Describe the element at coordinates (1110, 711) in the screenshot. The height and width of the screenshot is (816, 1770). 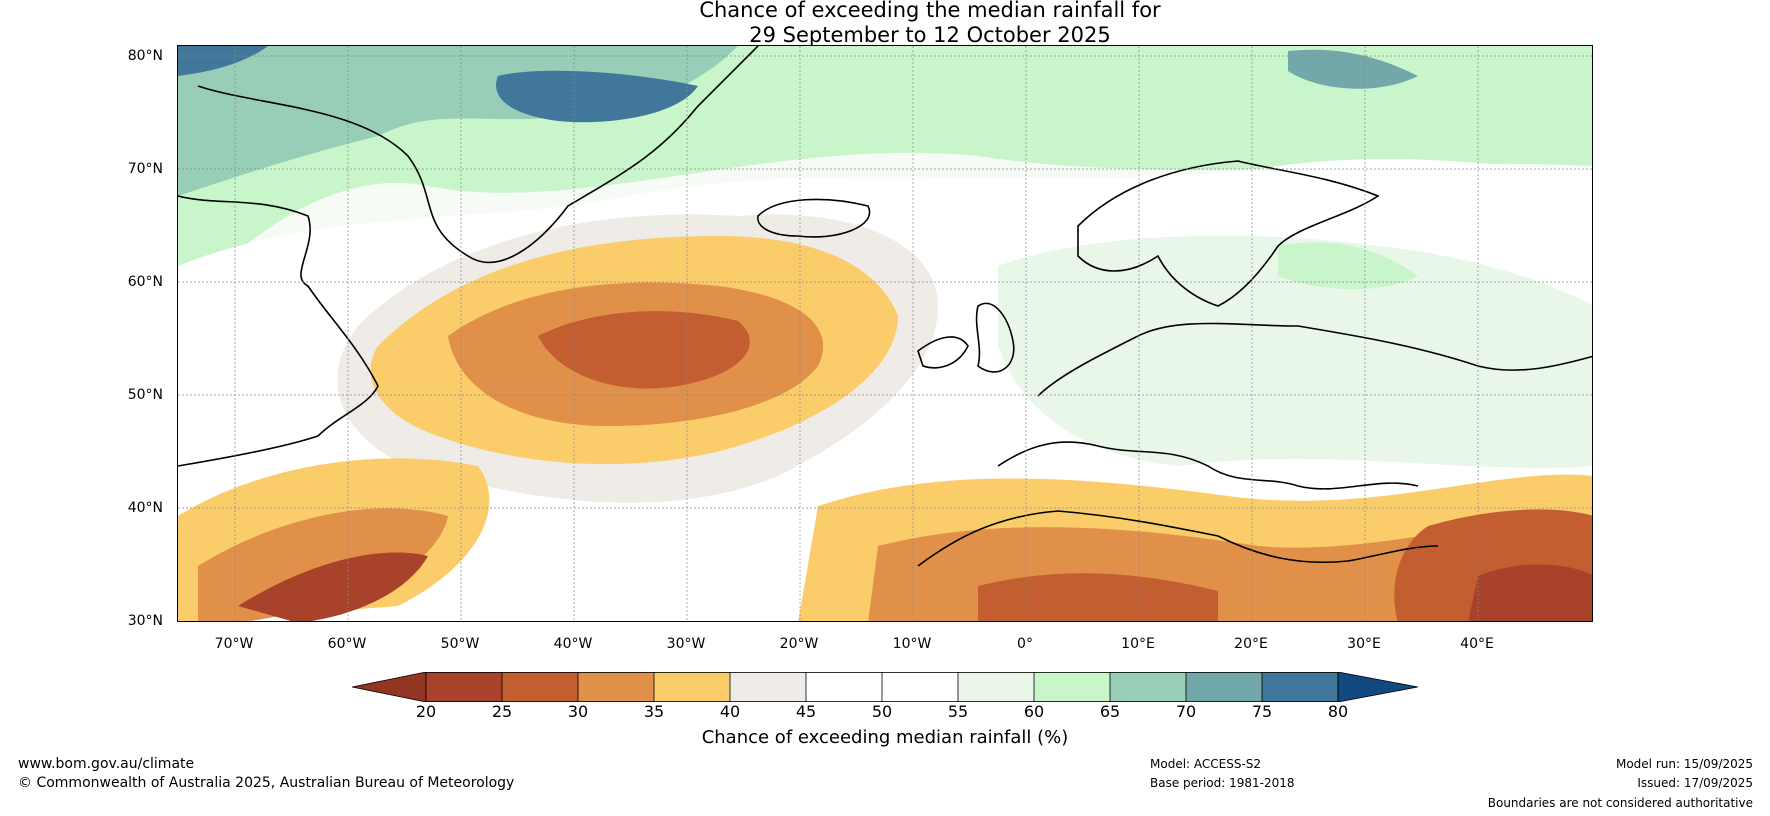
I see `colorbar-tick-65: 65` at that location.